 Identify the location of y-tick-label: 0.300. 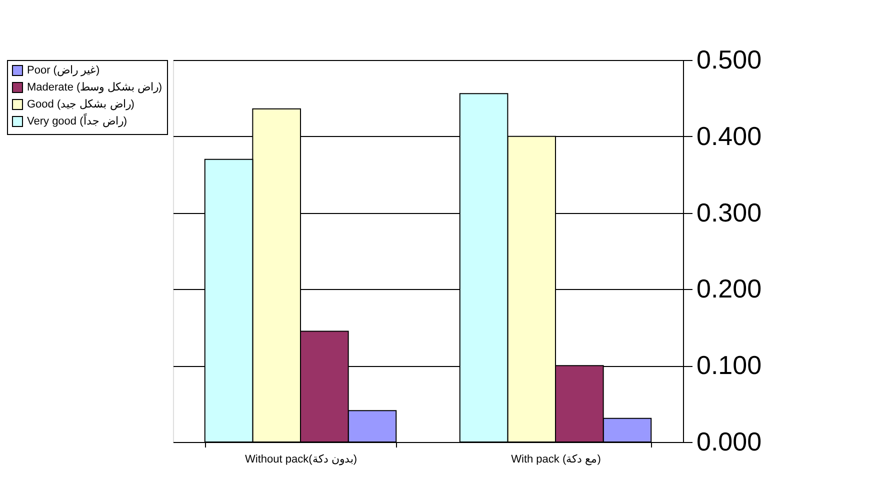
(729, 212).